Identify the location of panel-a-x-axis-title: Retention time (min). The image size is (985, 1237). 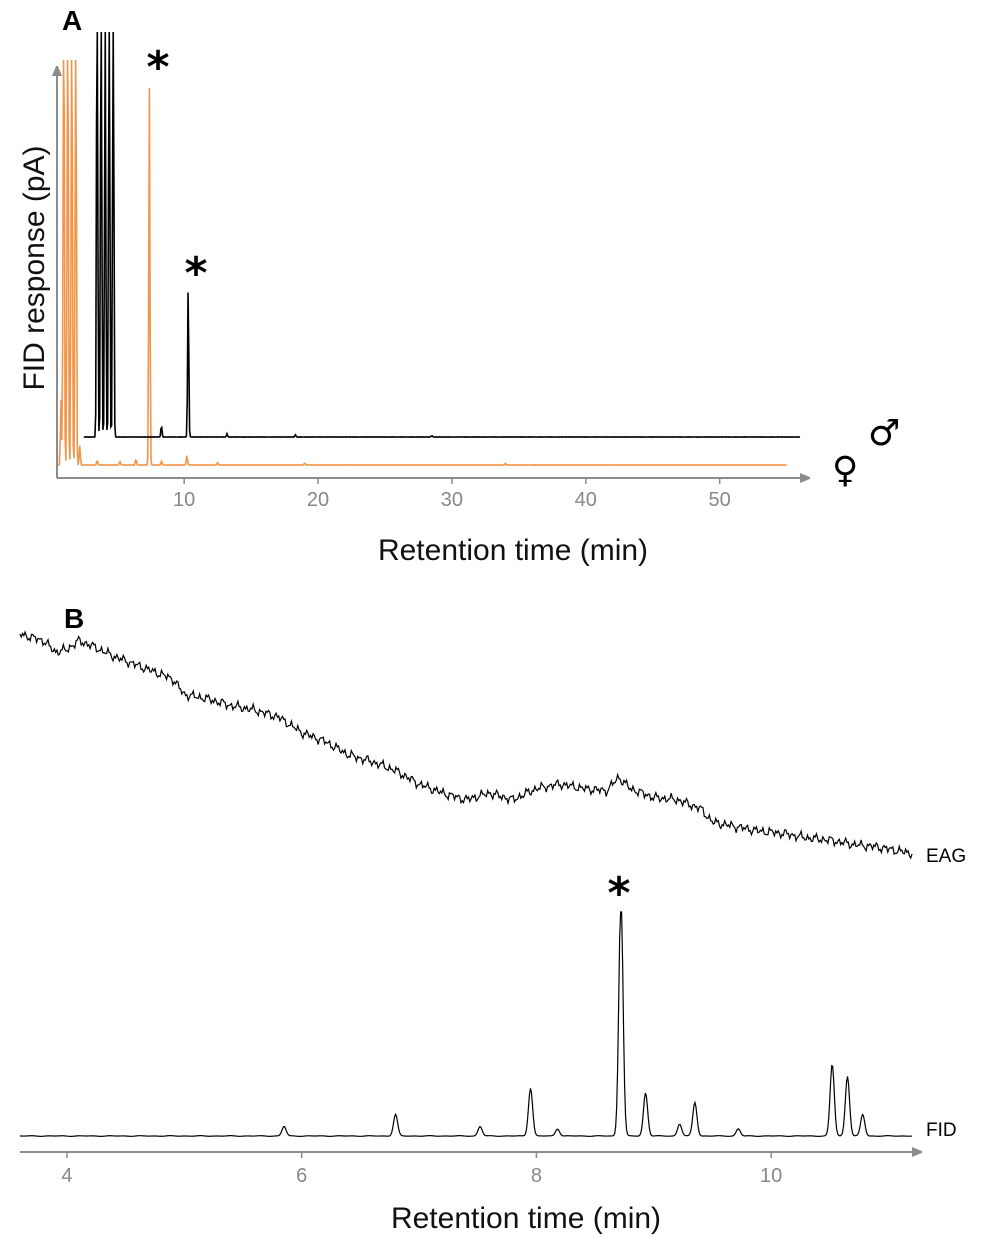
(513, 550).